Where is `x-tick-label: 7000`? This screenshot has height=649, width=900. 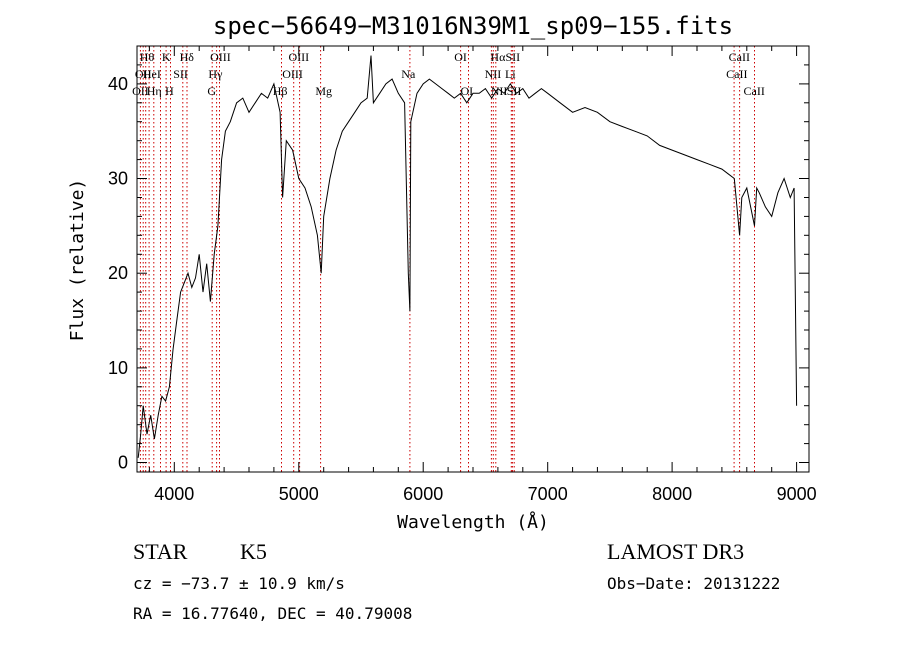
x-tick-label: 7000 is located at coordinates (548, 494).